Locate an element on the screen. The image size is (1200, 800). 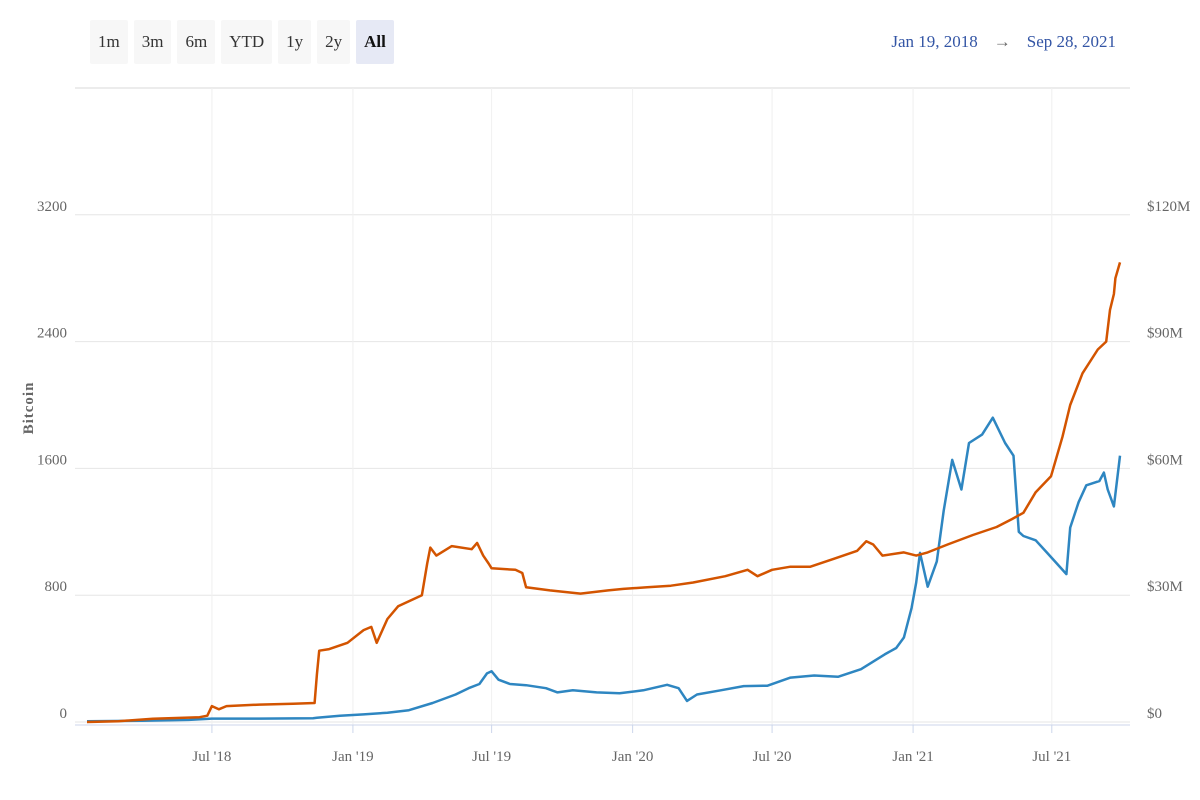
range-button-6m: 6m is located at coordinates (196, 42).